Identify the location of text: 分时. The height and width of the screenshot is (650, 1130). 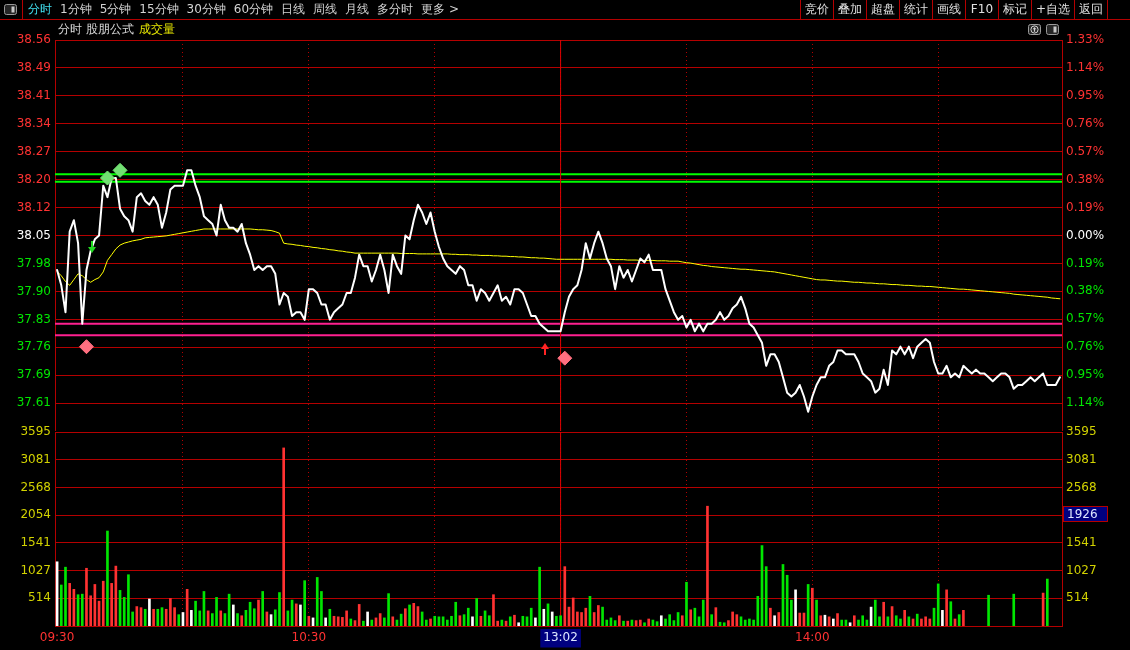
(40, 9).